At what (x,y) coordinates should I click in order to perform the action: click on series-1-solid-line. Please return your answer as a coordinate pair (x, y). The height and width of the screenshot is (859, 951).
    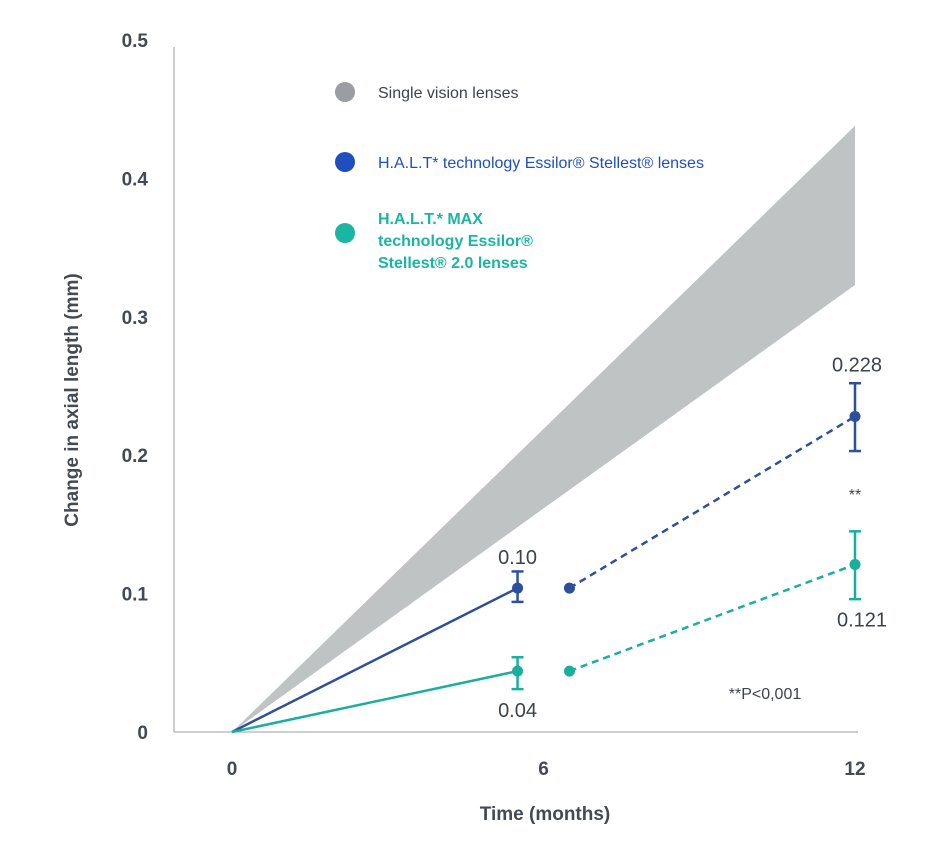
    Looking at the image, I should click on (374, 701).